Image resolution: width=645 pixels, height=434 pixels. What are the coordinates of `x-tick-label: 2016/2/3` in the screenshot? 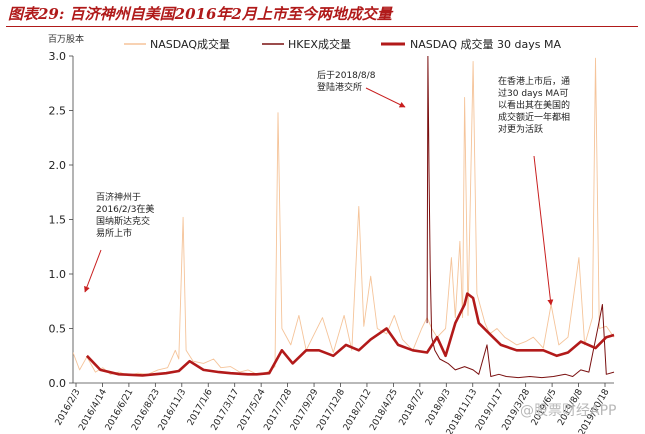 It's located at (68, 408).